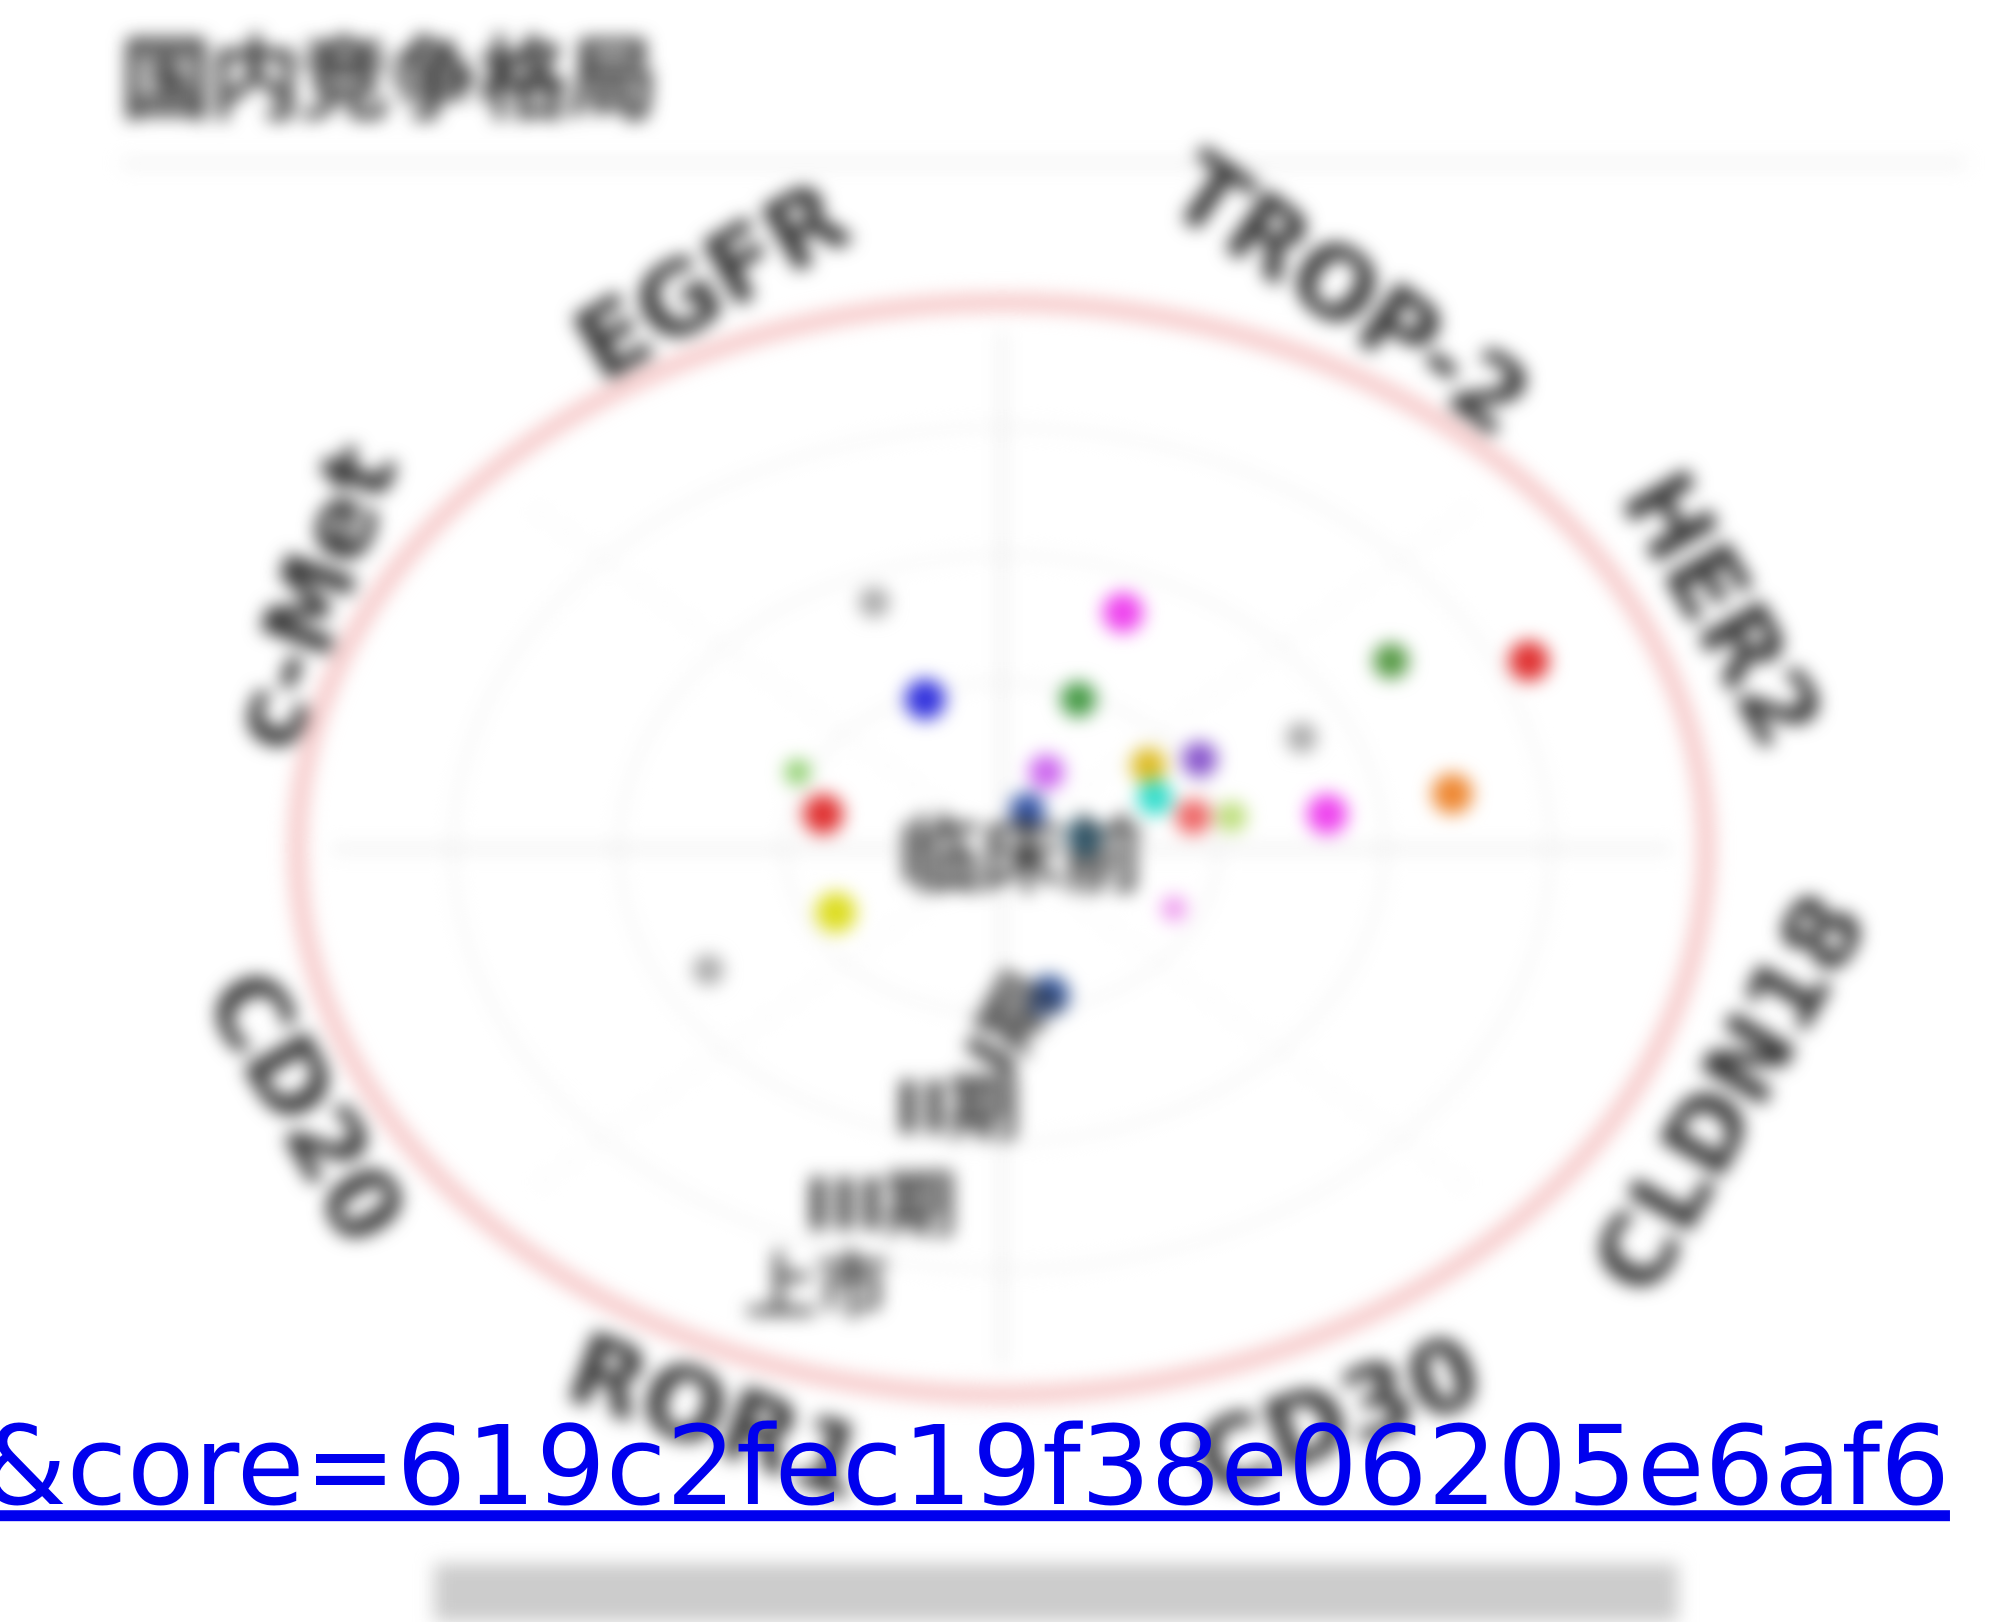 This screenshot has width=2001, height=1622. What do you see at coordinates (880, 1204) in the screenshot?
I see `phase-label: III期` at bounding box center [880, 1204].